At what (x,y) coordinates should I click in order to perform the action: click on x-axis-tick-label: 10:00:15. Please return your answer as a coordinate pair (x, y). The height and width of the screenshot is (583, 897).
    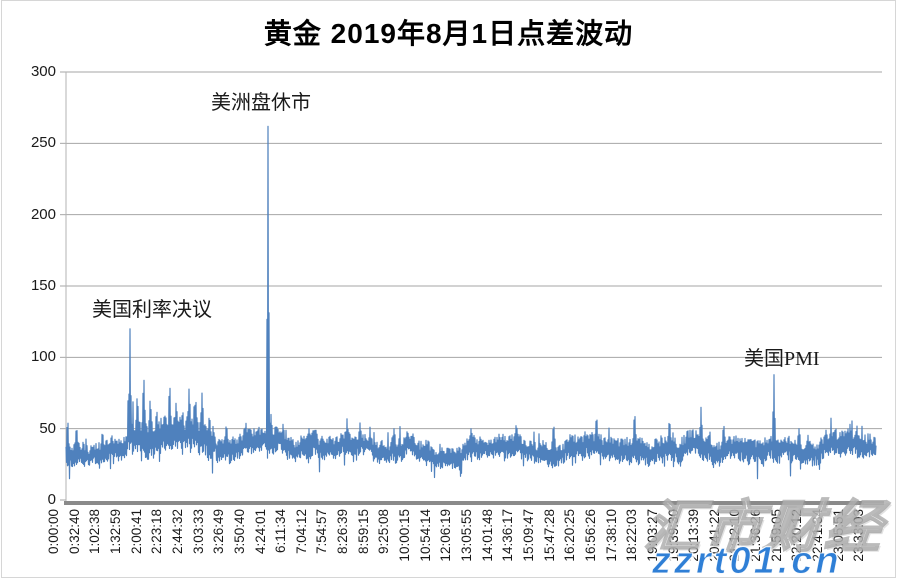
    Looking at the image, I should click on (405, 535).